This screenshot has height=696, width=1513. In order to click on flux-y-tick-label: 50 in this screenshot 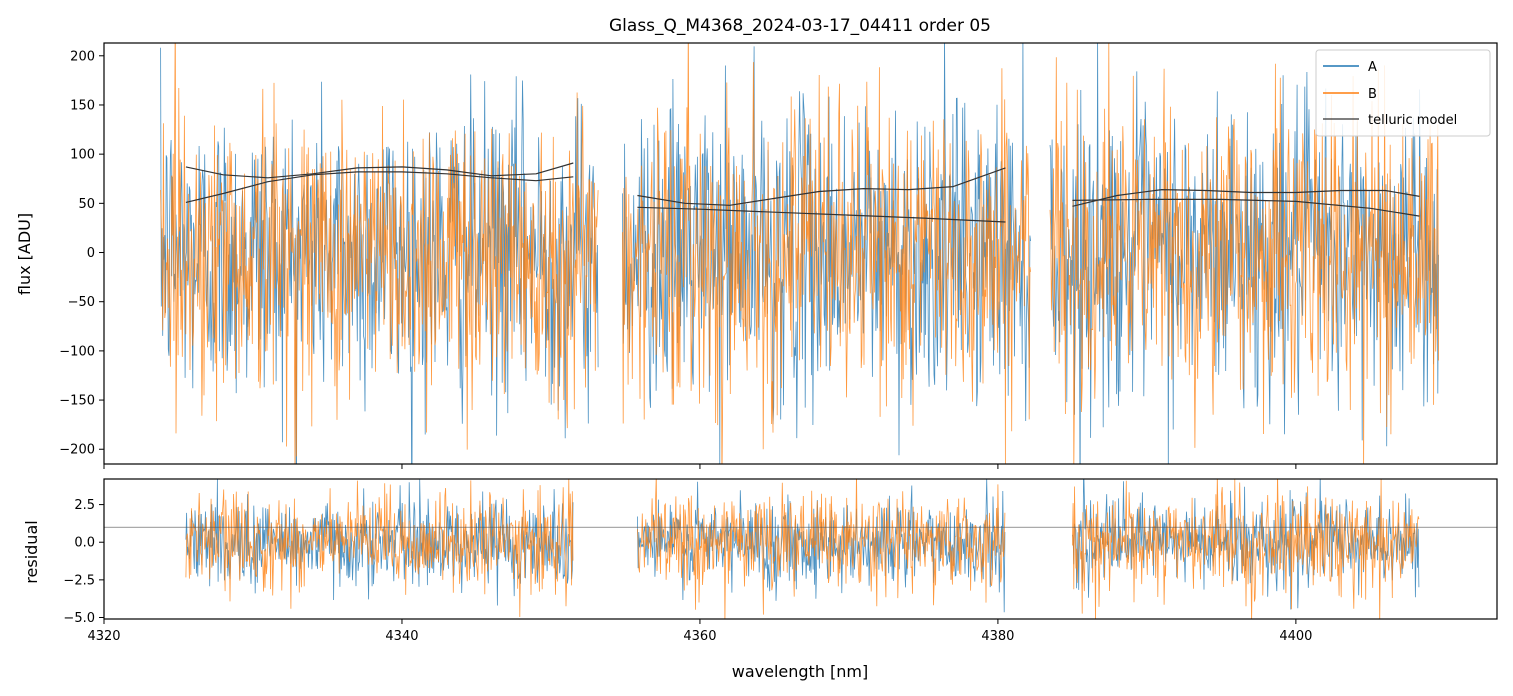, I will do `click(86, 204)`.